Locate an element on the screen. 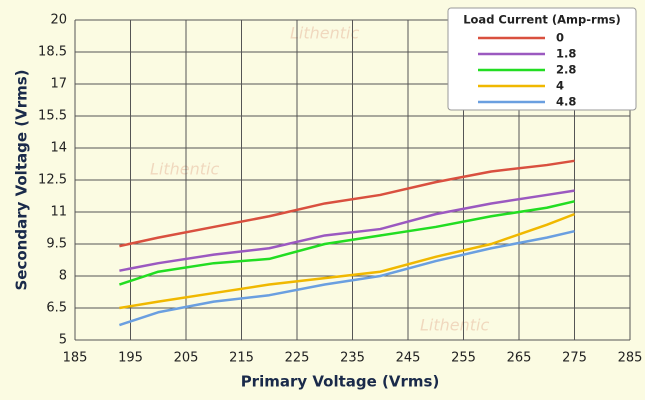 The height and width of the screenshot is (400, 645). y-tick-label: 9.5 is located at coordinates (56, 244).